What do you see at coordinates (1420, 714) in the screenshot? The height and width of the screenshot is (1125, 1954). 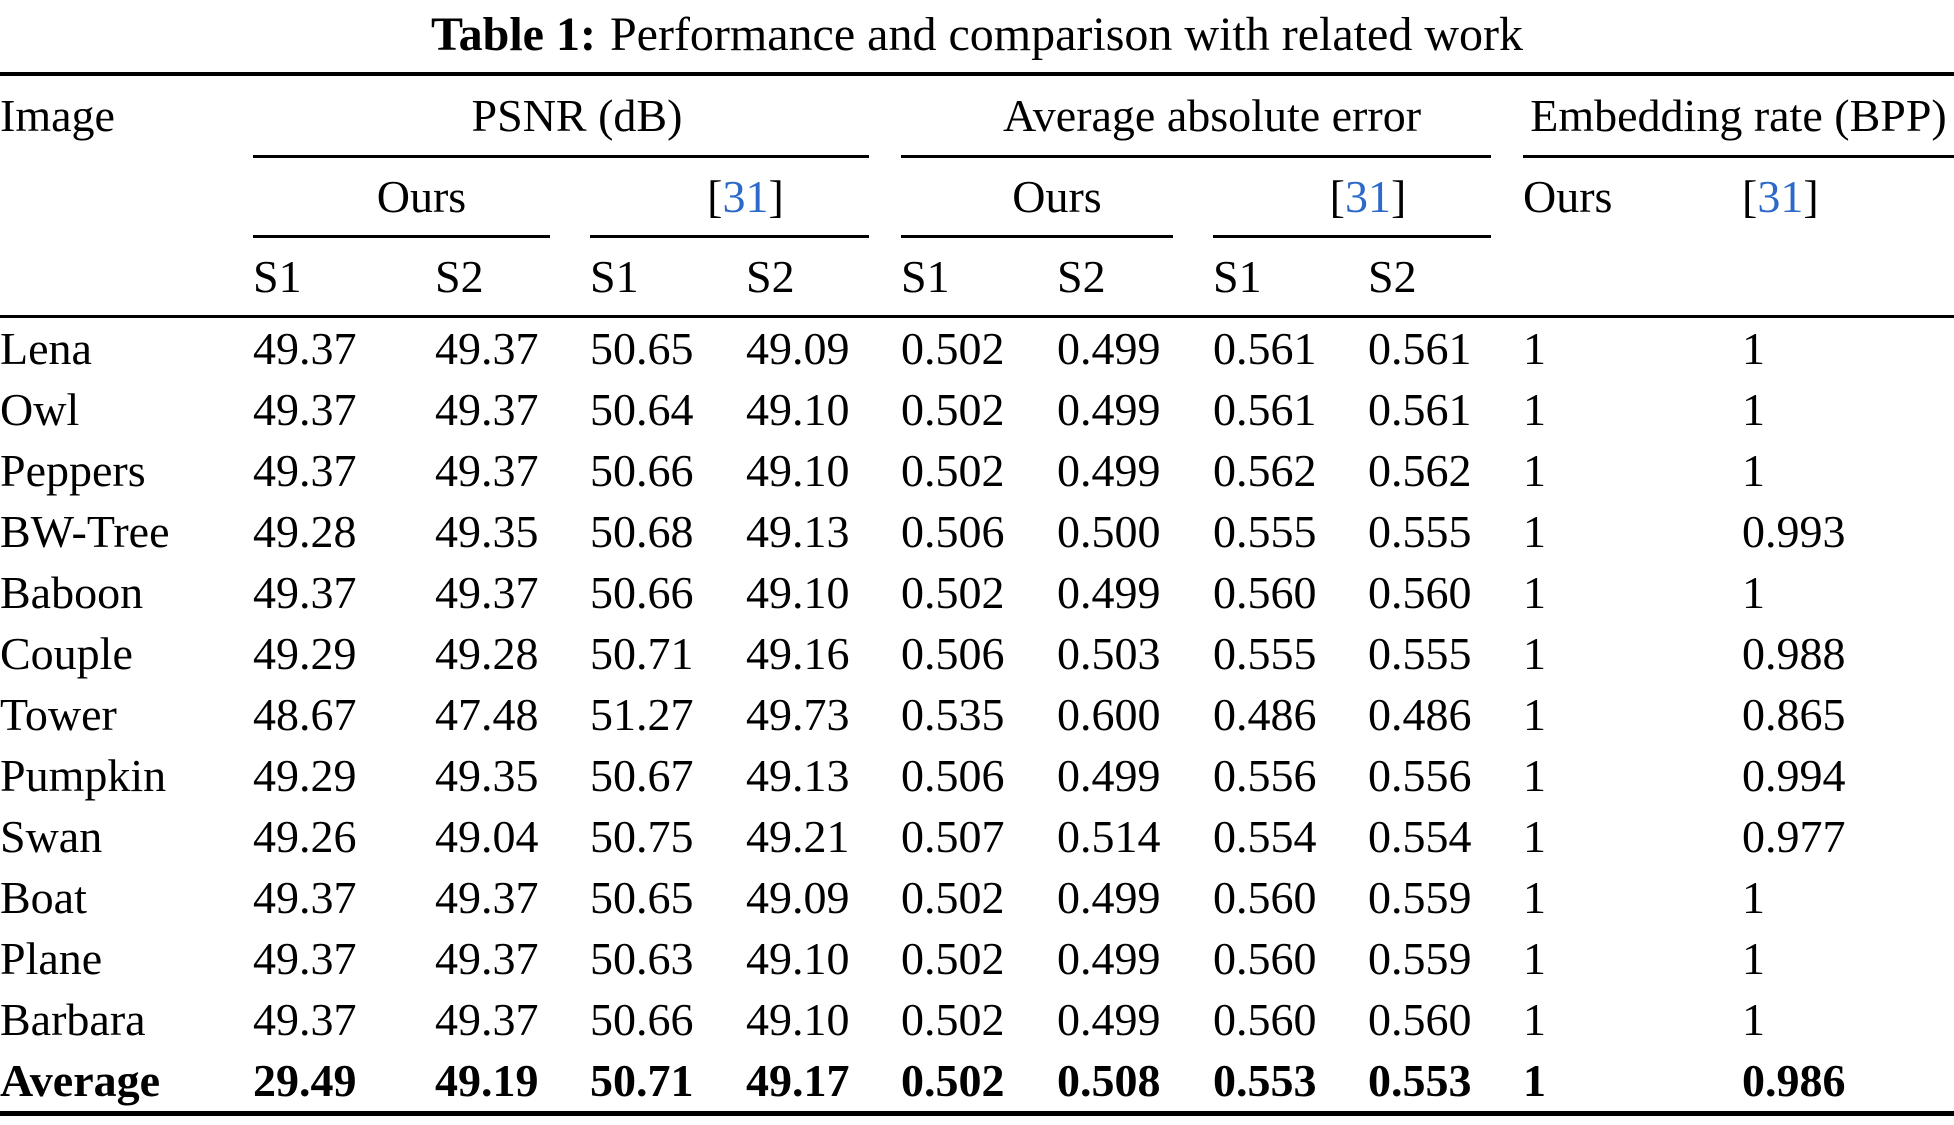 I see `cell-value: 0.486` at bounding box center [1420, 714].